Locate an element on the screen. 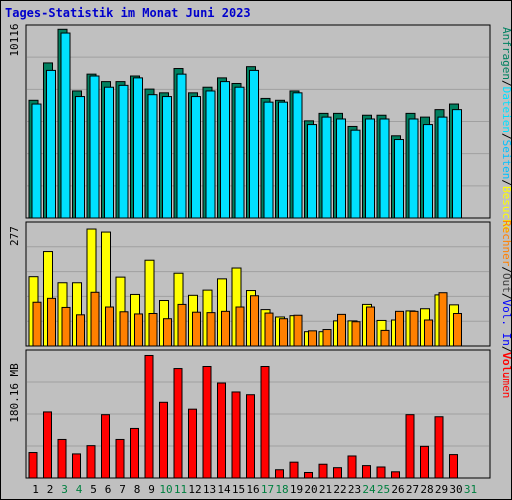 This screenshot has height=500, width=512. legend-middle: Rechner/Out/Vol. In/Vol. is located at coordinates (506, 299).